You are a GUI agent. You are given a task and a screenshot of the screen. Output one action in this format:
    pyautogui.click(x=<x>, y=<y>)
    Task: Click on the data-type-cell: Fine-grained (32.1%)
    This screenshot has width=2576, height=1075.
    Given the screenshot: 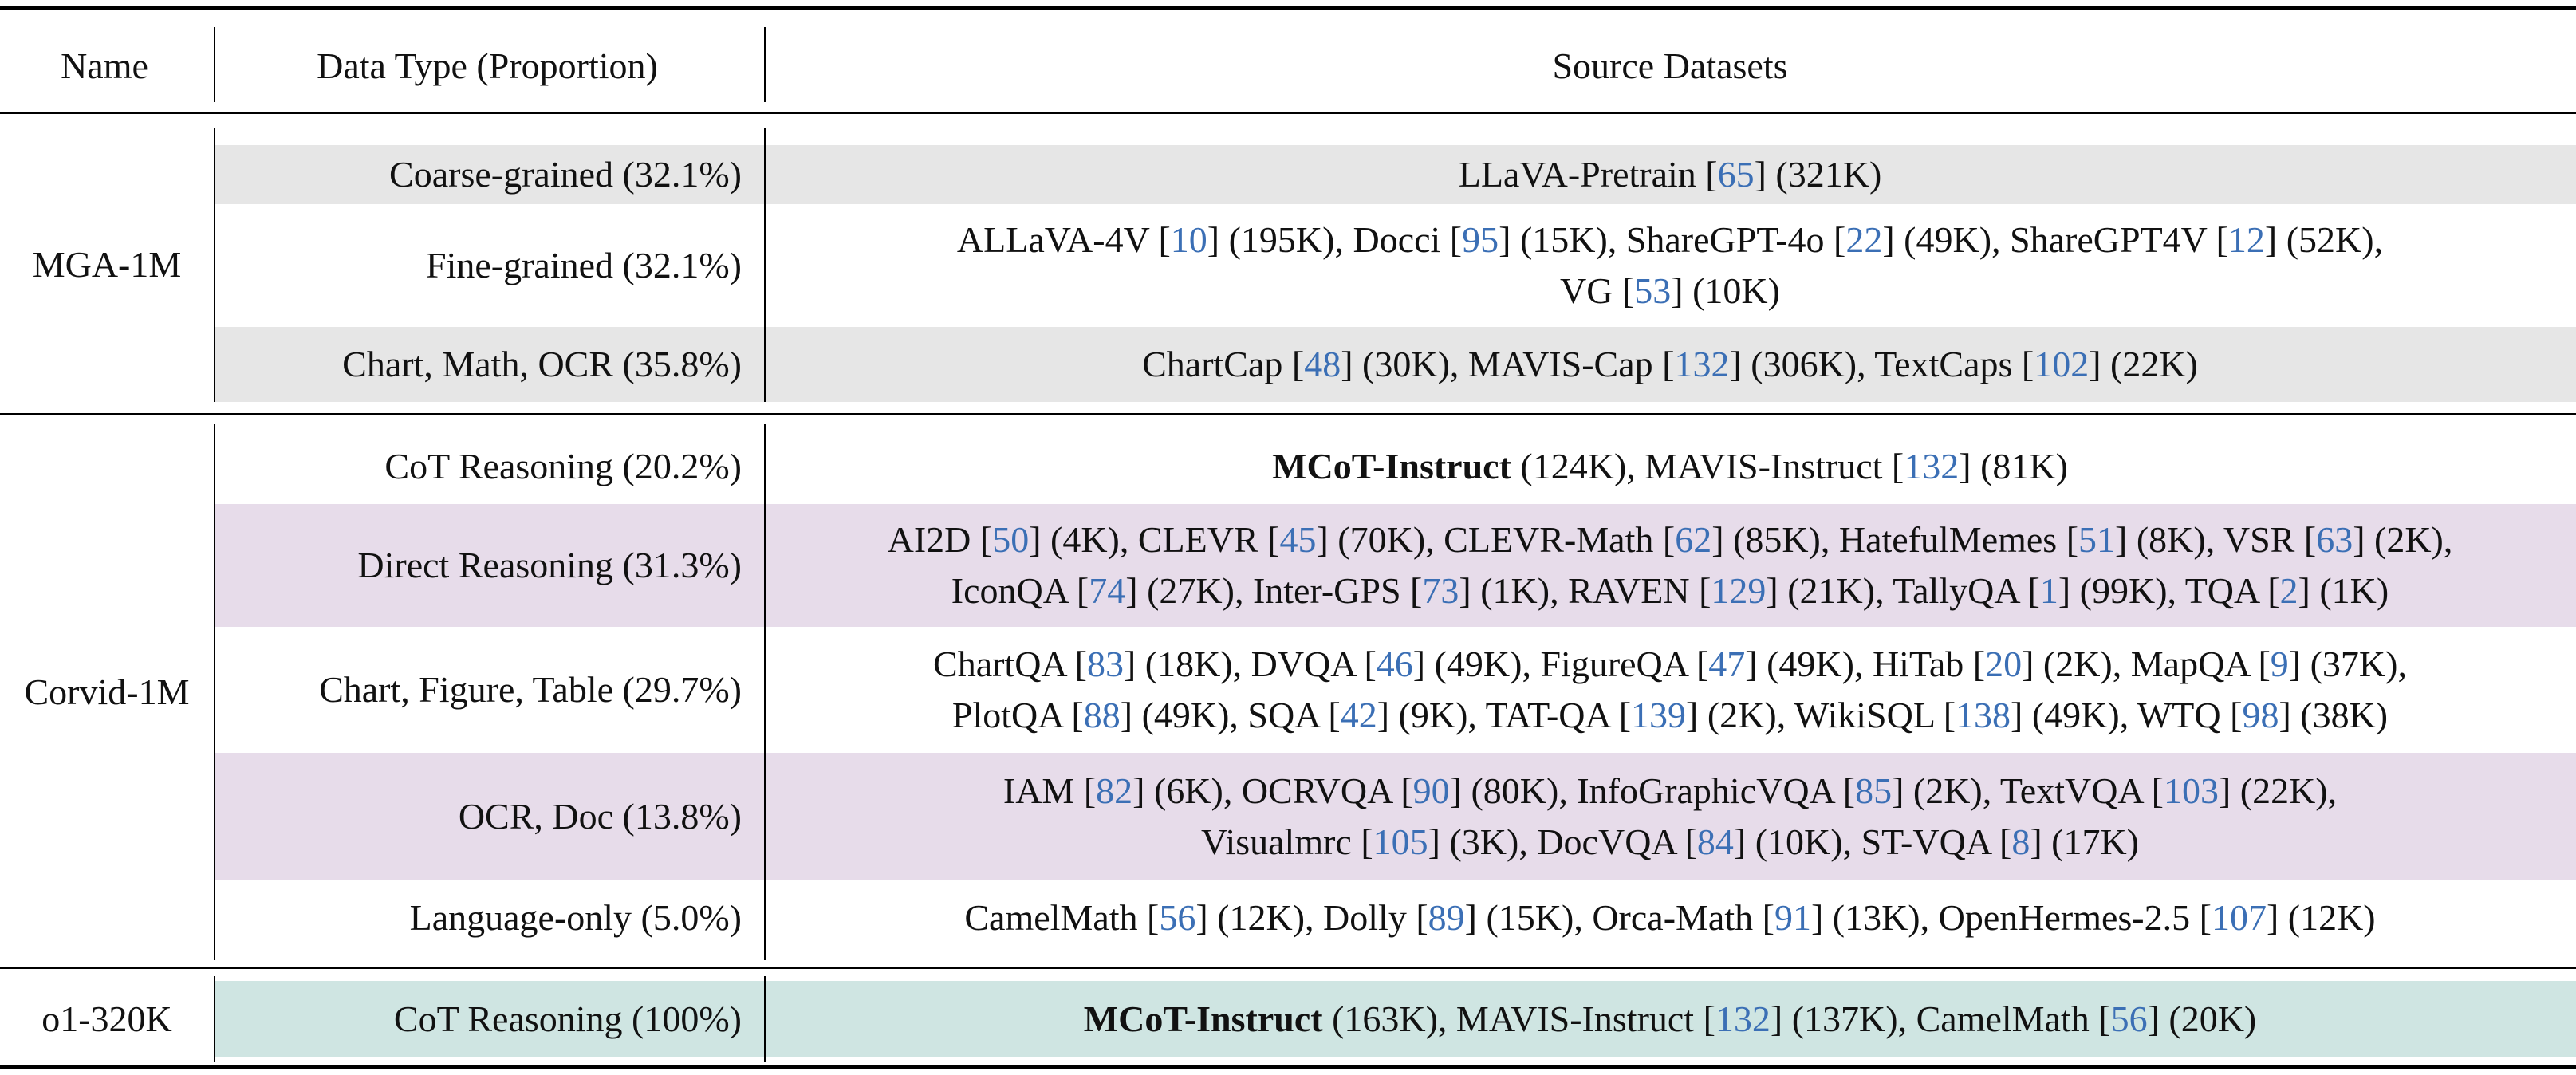 What is the action you would take?
    pyautogui.click(x=584, y=265)
    